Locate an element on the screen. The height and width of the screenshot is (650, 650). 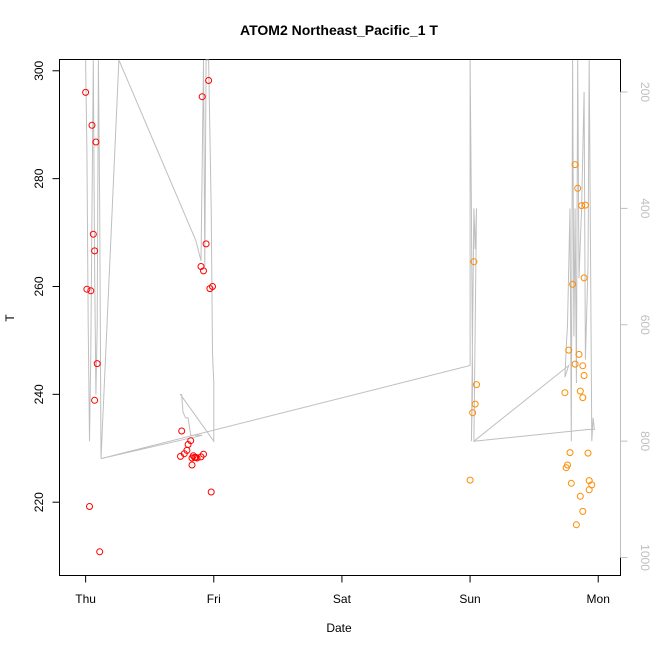
y-tick-label: 220 is located at coordinates (39, 502).